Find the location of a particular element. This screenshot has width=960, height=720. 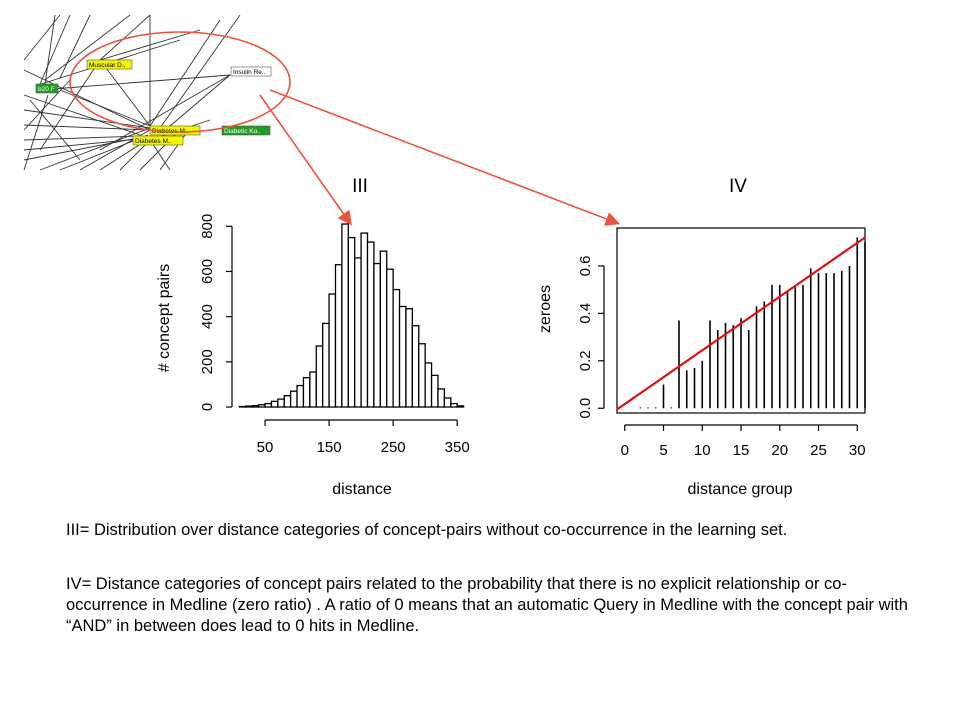

network-node: Muscular D.. is located at coordinates (109, 64).